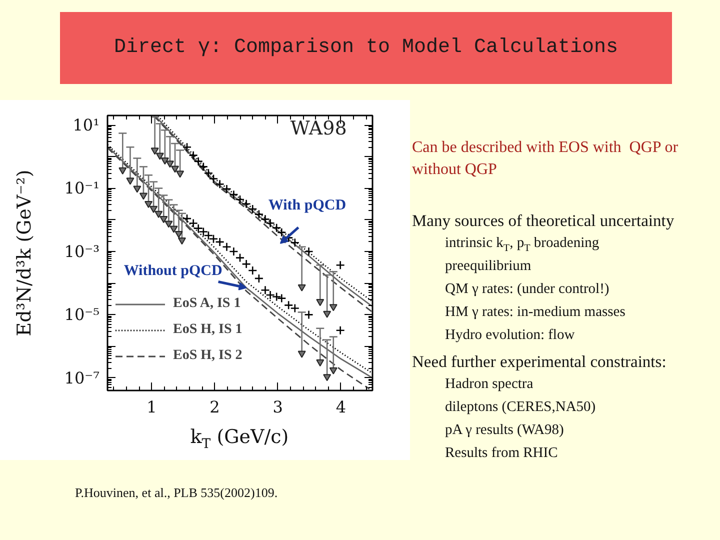 This screenshot has height=540, width=720. Describe the element at coordinates (318, 129) in the screenshot. I see `annotation: WA98` at that location.